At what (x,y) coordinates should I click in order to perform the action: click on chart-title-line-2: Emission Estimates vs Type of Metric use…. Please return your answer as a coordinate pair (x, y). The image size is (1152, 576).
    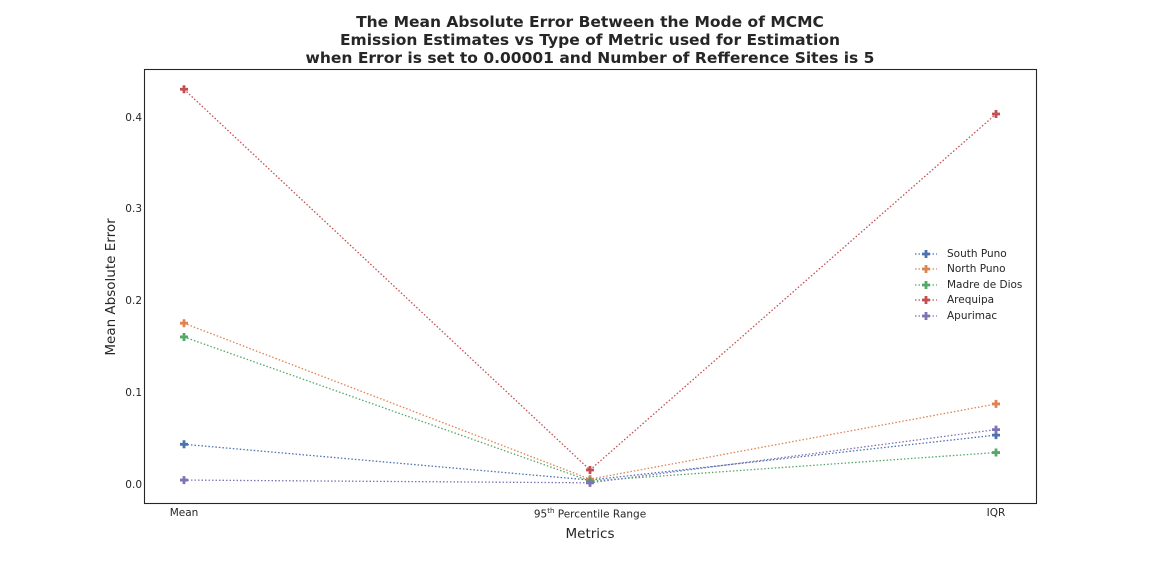
    Looking at the image, I should click on (590, 40).